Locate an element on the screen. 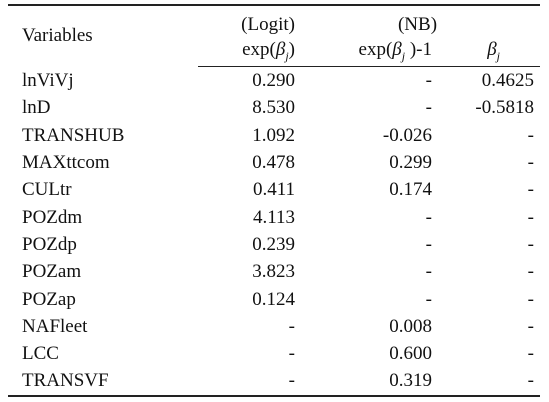 This screenshot has width=549, height=402. value-cell: 0.4625 is located at coordinates (507, 81).